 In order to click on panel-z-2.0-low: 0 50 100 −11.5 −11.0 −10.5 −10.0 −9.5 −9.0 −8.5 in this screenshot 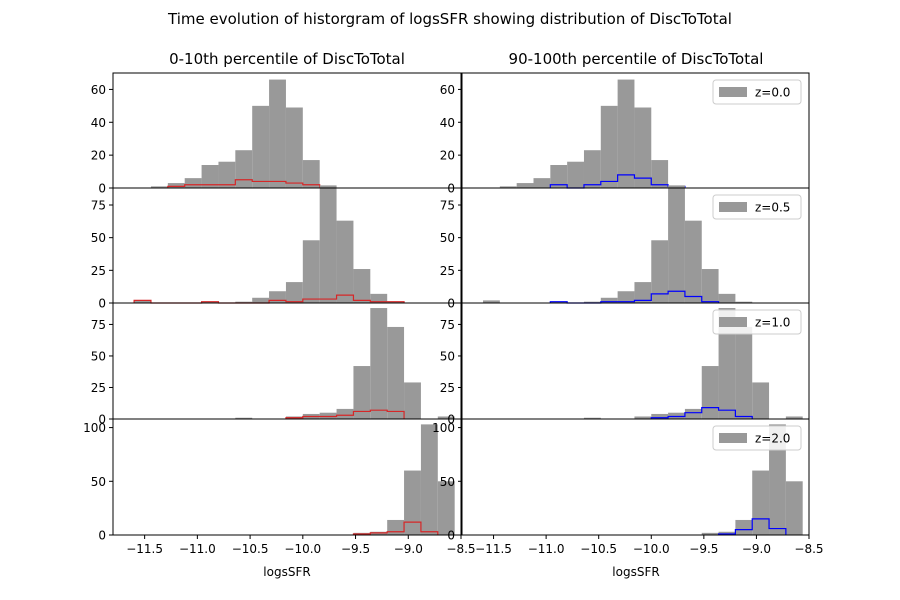, I will do `click(279, 487)`.